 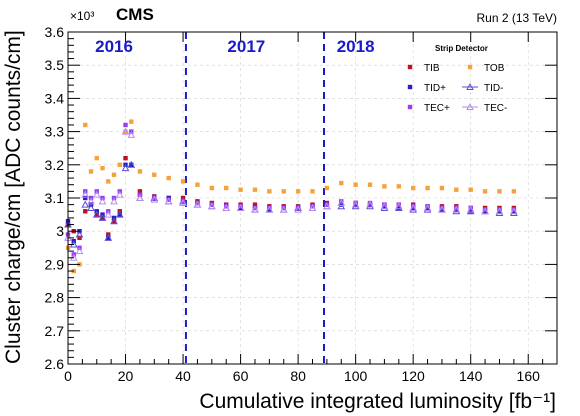 I want to click on year-label: 2018, so click(x=356, y=46).